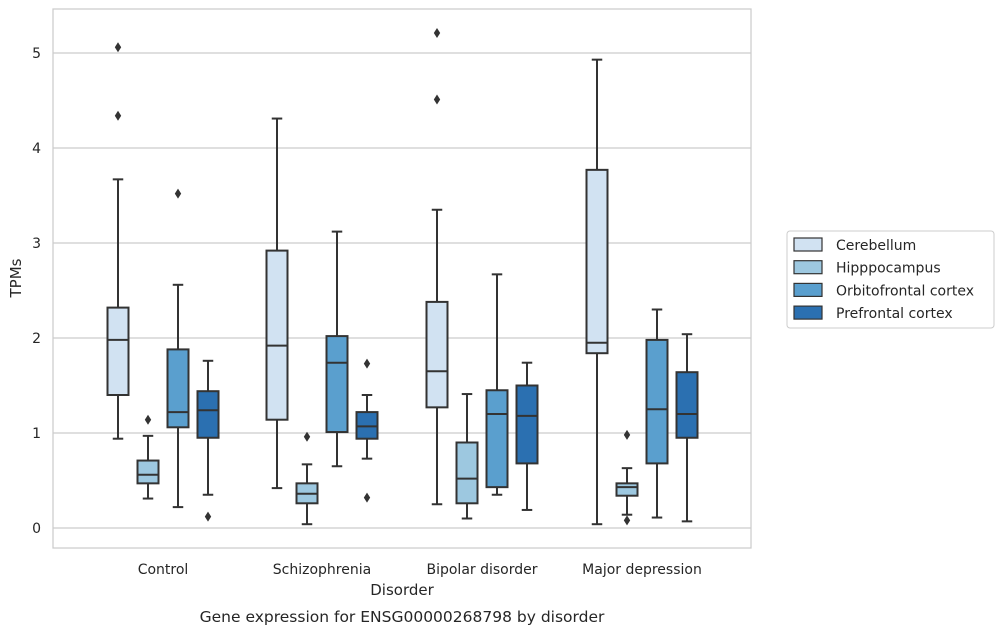  What do you see at coordinates (642, 570) in the screenshot?
I see `x-tick-label: Major depression` at bounding box center [642, 570].